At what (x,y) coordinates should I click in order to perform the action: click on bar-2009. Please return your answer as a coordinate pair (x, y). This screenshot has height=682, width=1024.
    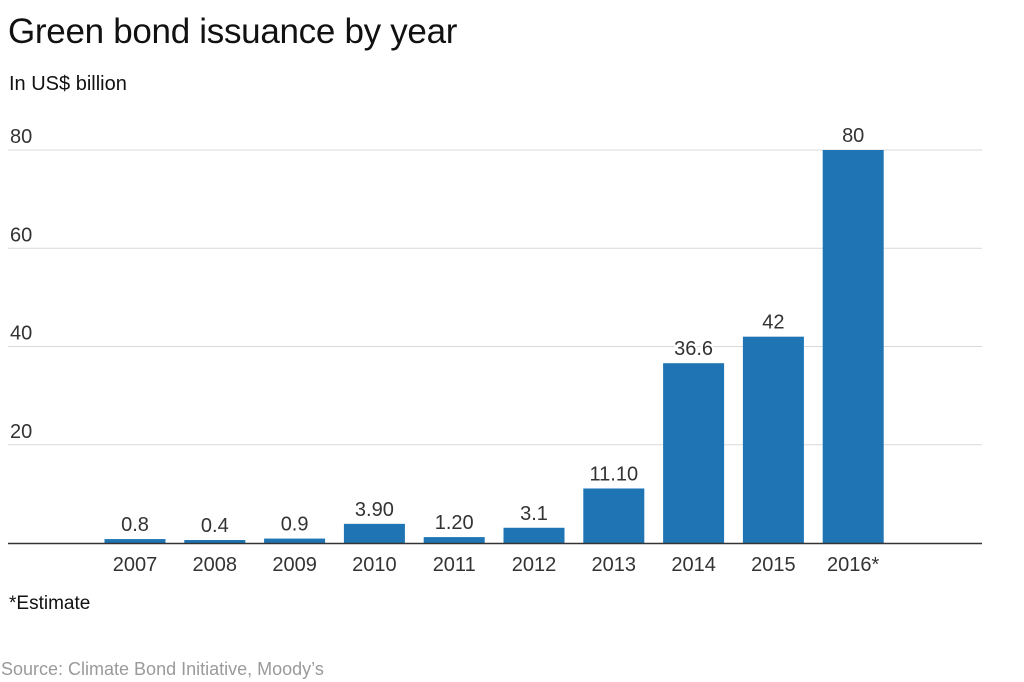
    Looking at the image, I should click on (295, 540).